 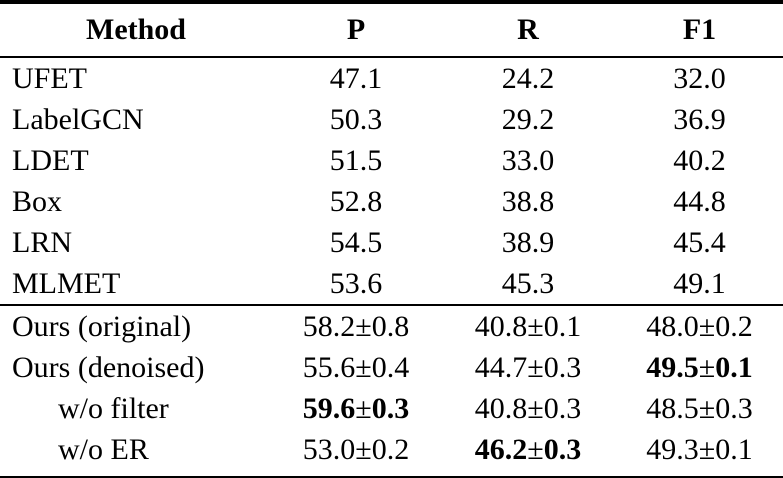 I want to click on value-cell: 38.9, so click(x=528, y=242).